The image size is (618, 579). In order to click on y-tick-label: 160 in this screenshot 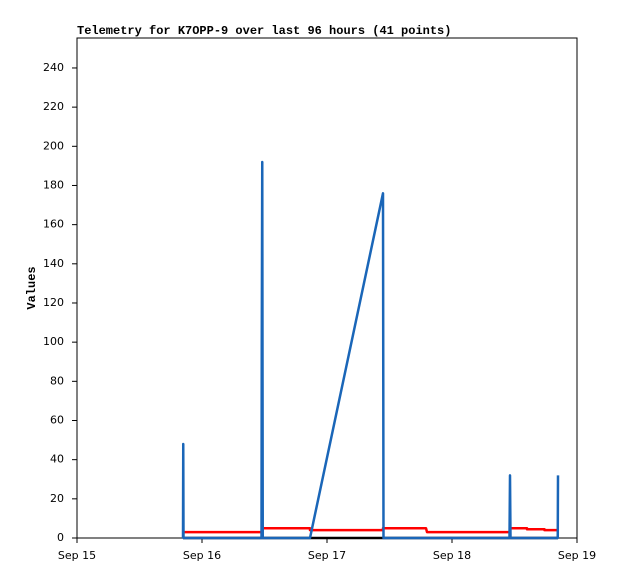, I will do `click(53, 224)`.